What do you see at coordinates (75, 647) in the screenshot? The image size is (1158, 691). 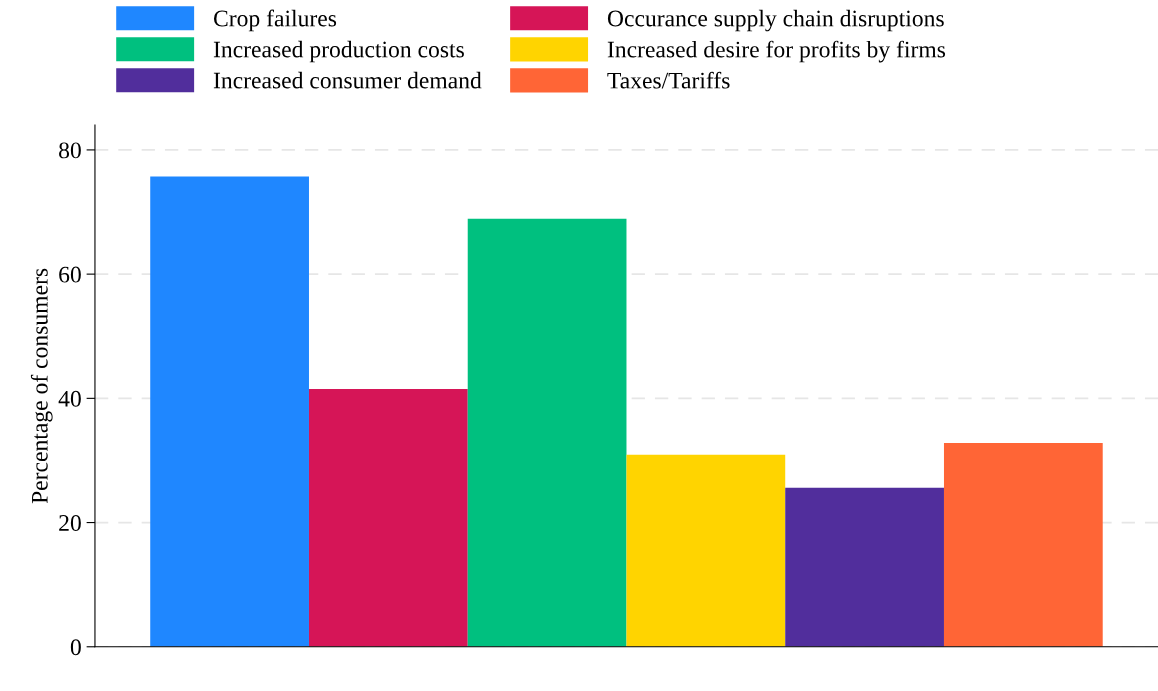 I see `y-tick-label: 0` at bounding box center [75, 647].